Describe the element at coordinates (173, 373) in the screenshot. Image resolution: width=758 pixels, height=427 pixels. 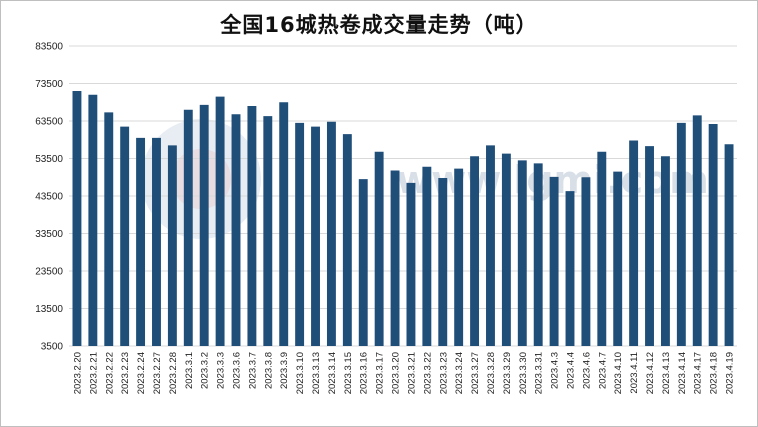
I see `x-tick-label: 2023.2.28` at that location.